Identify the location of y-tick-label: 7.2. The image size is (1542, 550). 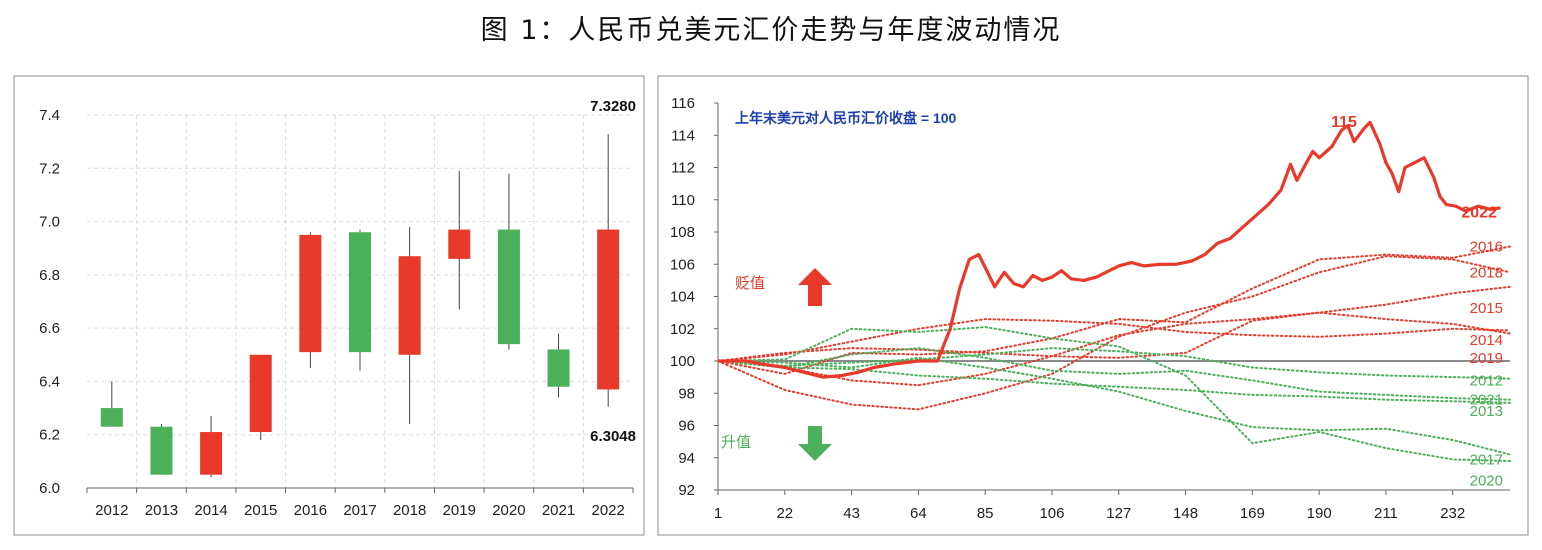
(49, 168).